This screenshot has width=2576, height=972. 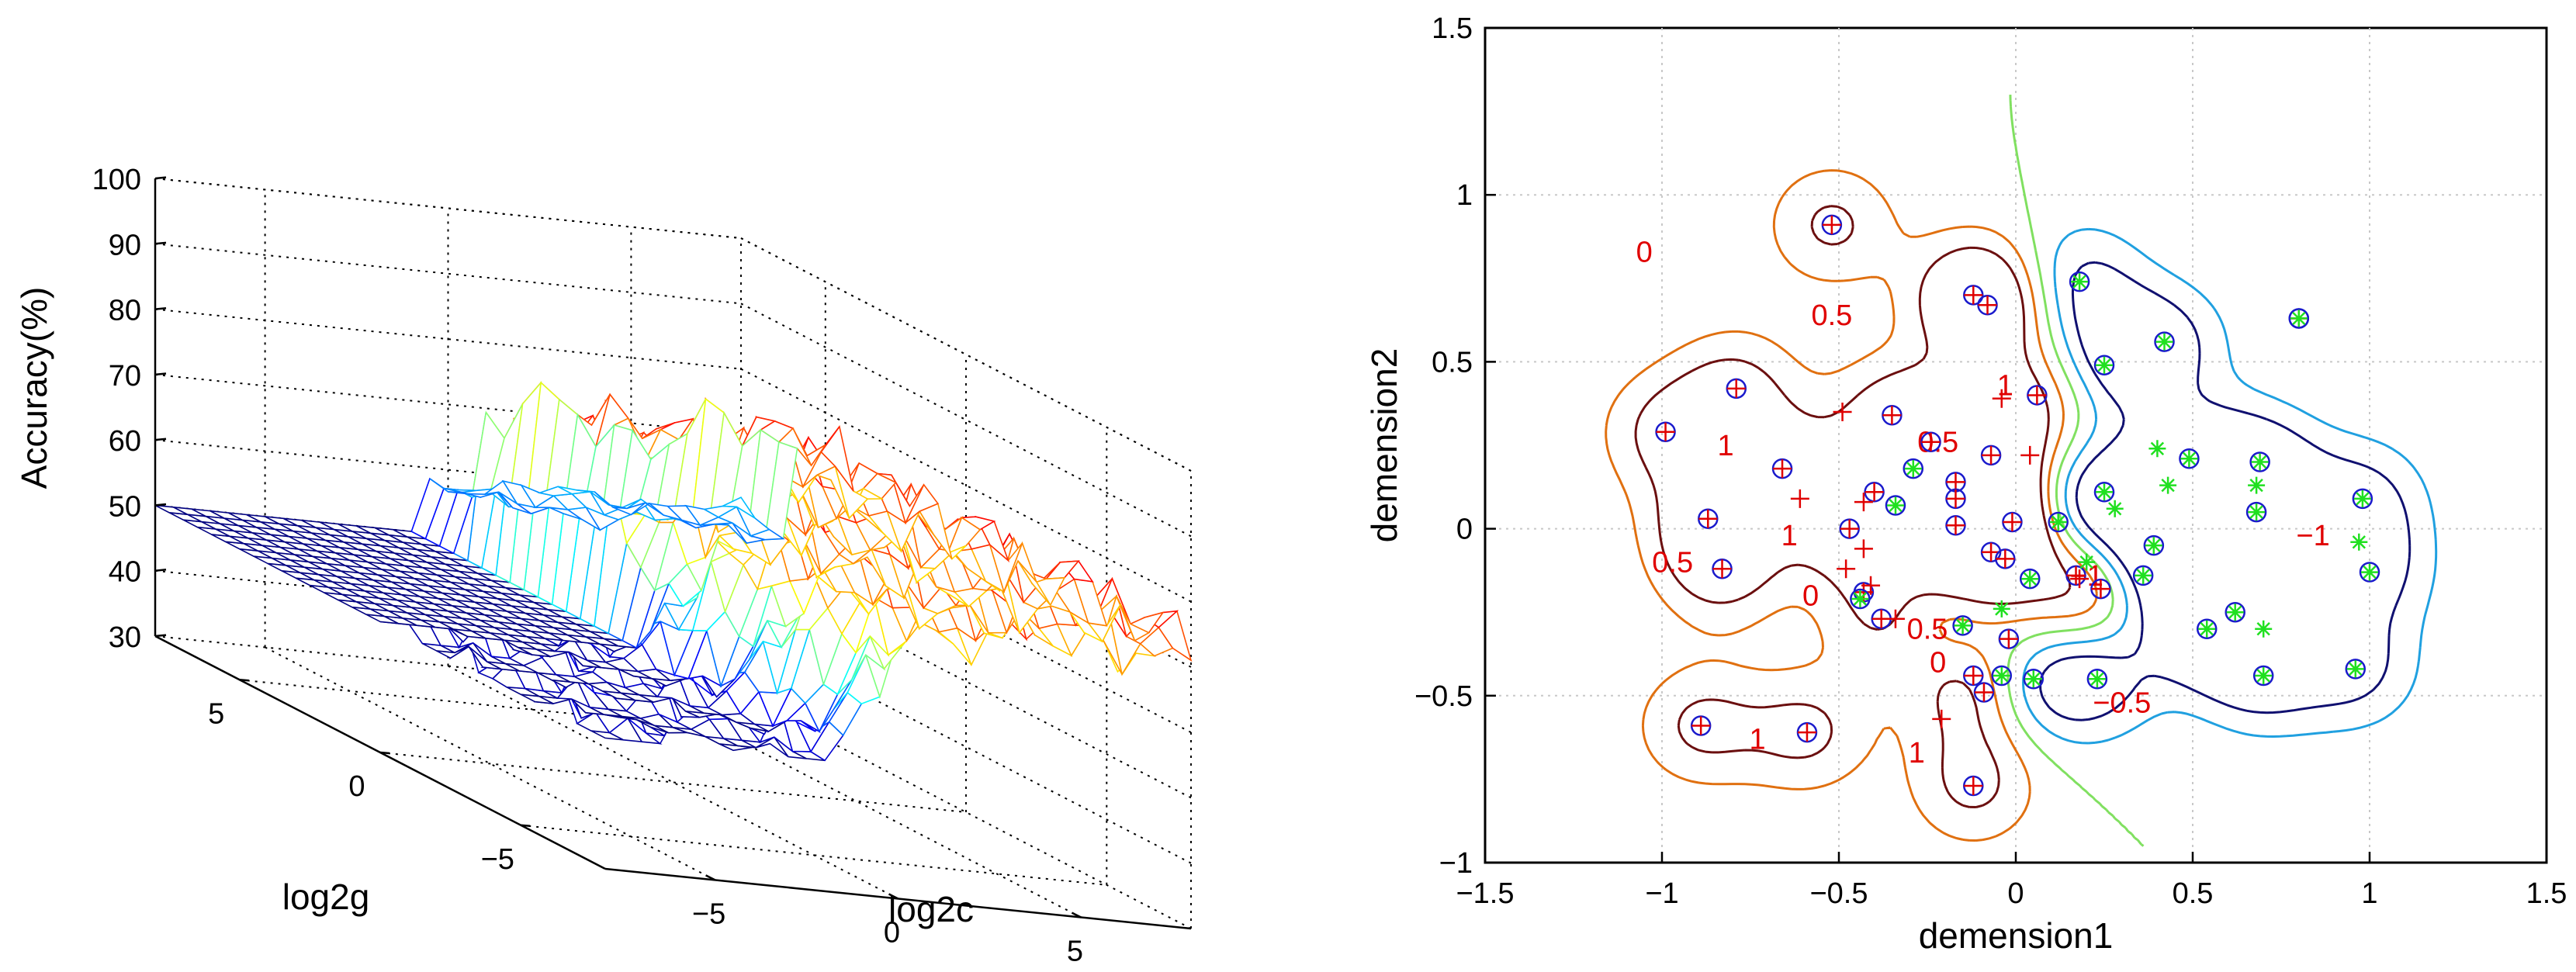 What do you see at coordinates (1076, 914) in the screenshot?
I see `x-tick-mark` at bounding box center [1076, 914].